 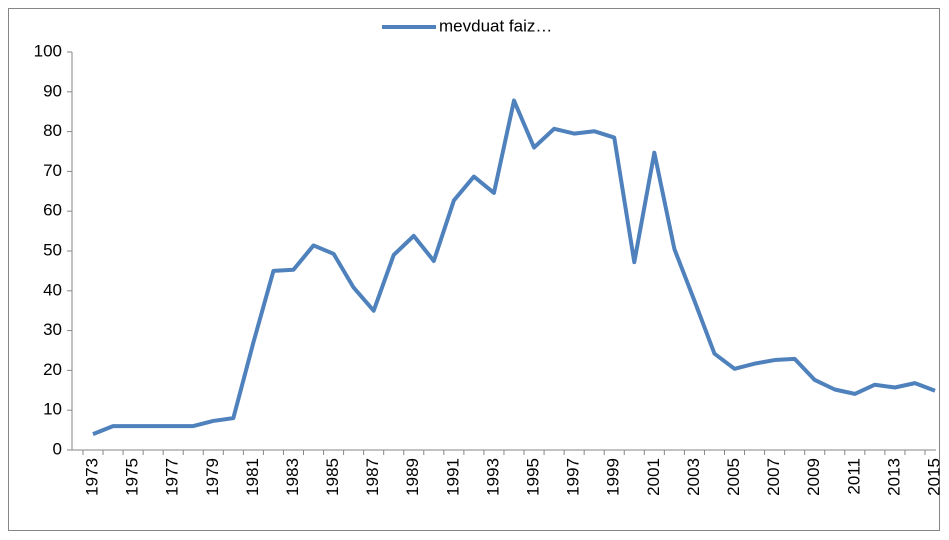 I want to click on x-tick-label: 2003, so click(x=693, y=477).